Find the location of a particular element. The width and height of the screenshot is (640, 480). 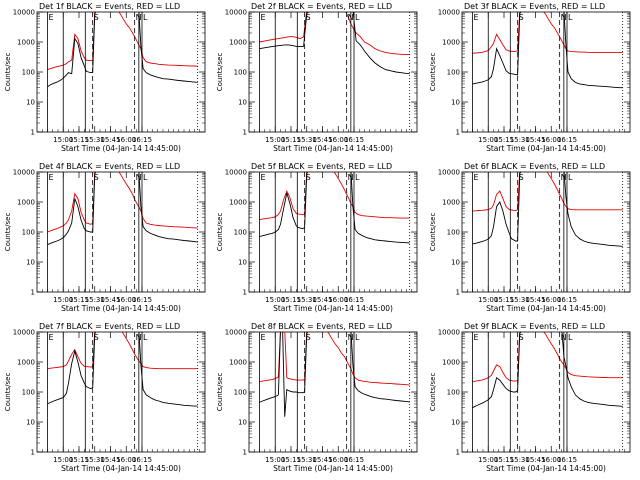

panel-title: Det 9f BLACK = Events, RED = LLD is located at coordinates (534, 326).